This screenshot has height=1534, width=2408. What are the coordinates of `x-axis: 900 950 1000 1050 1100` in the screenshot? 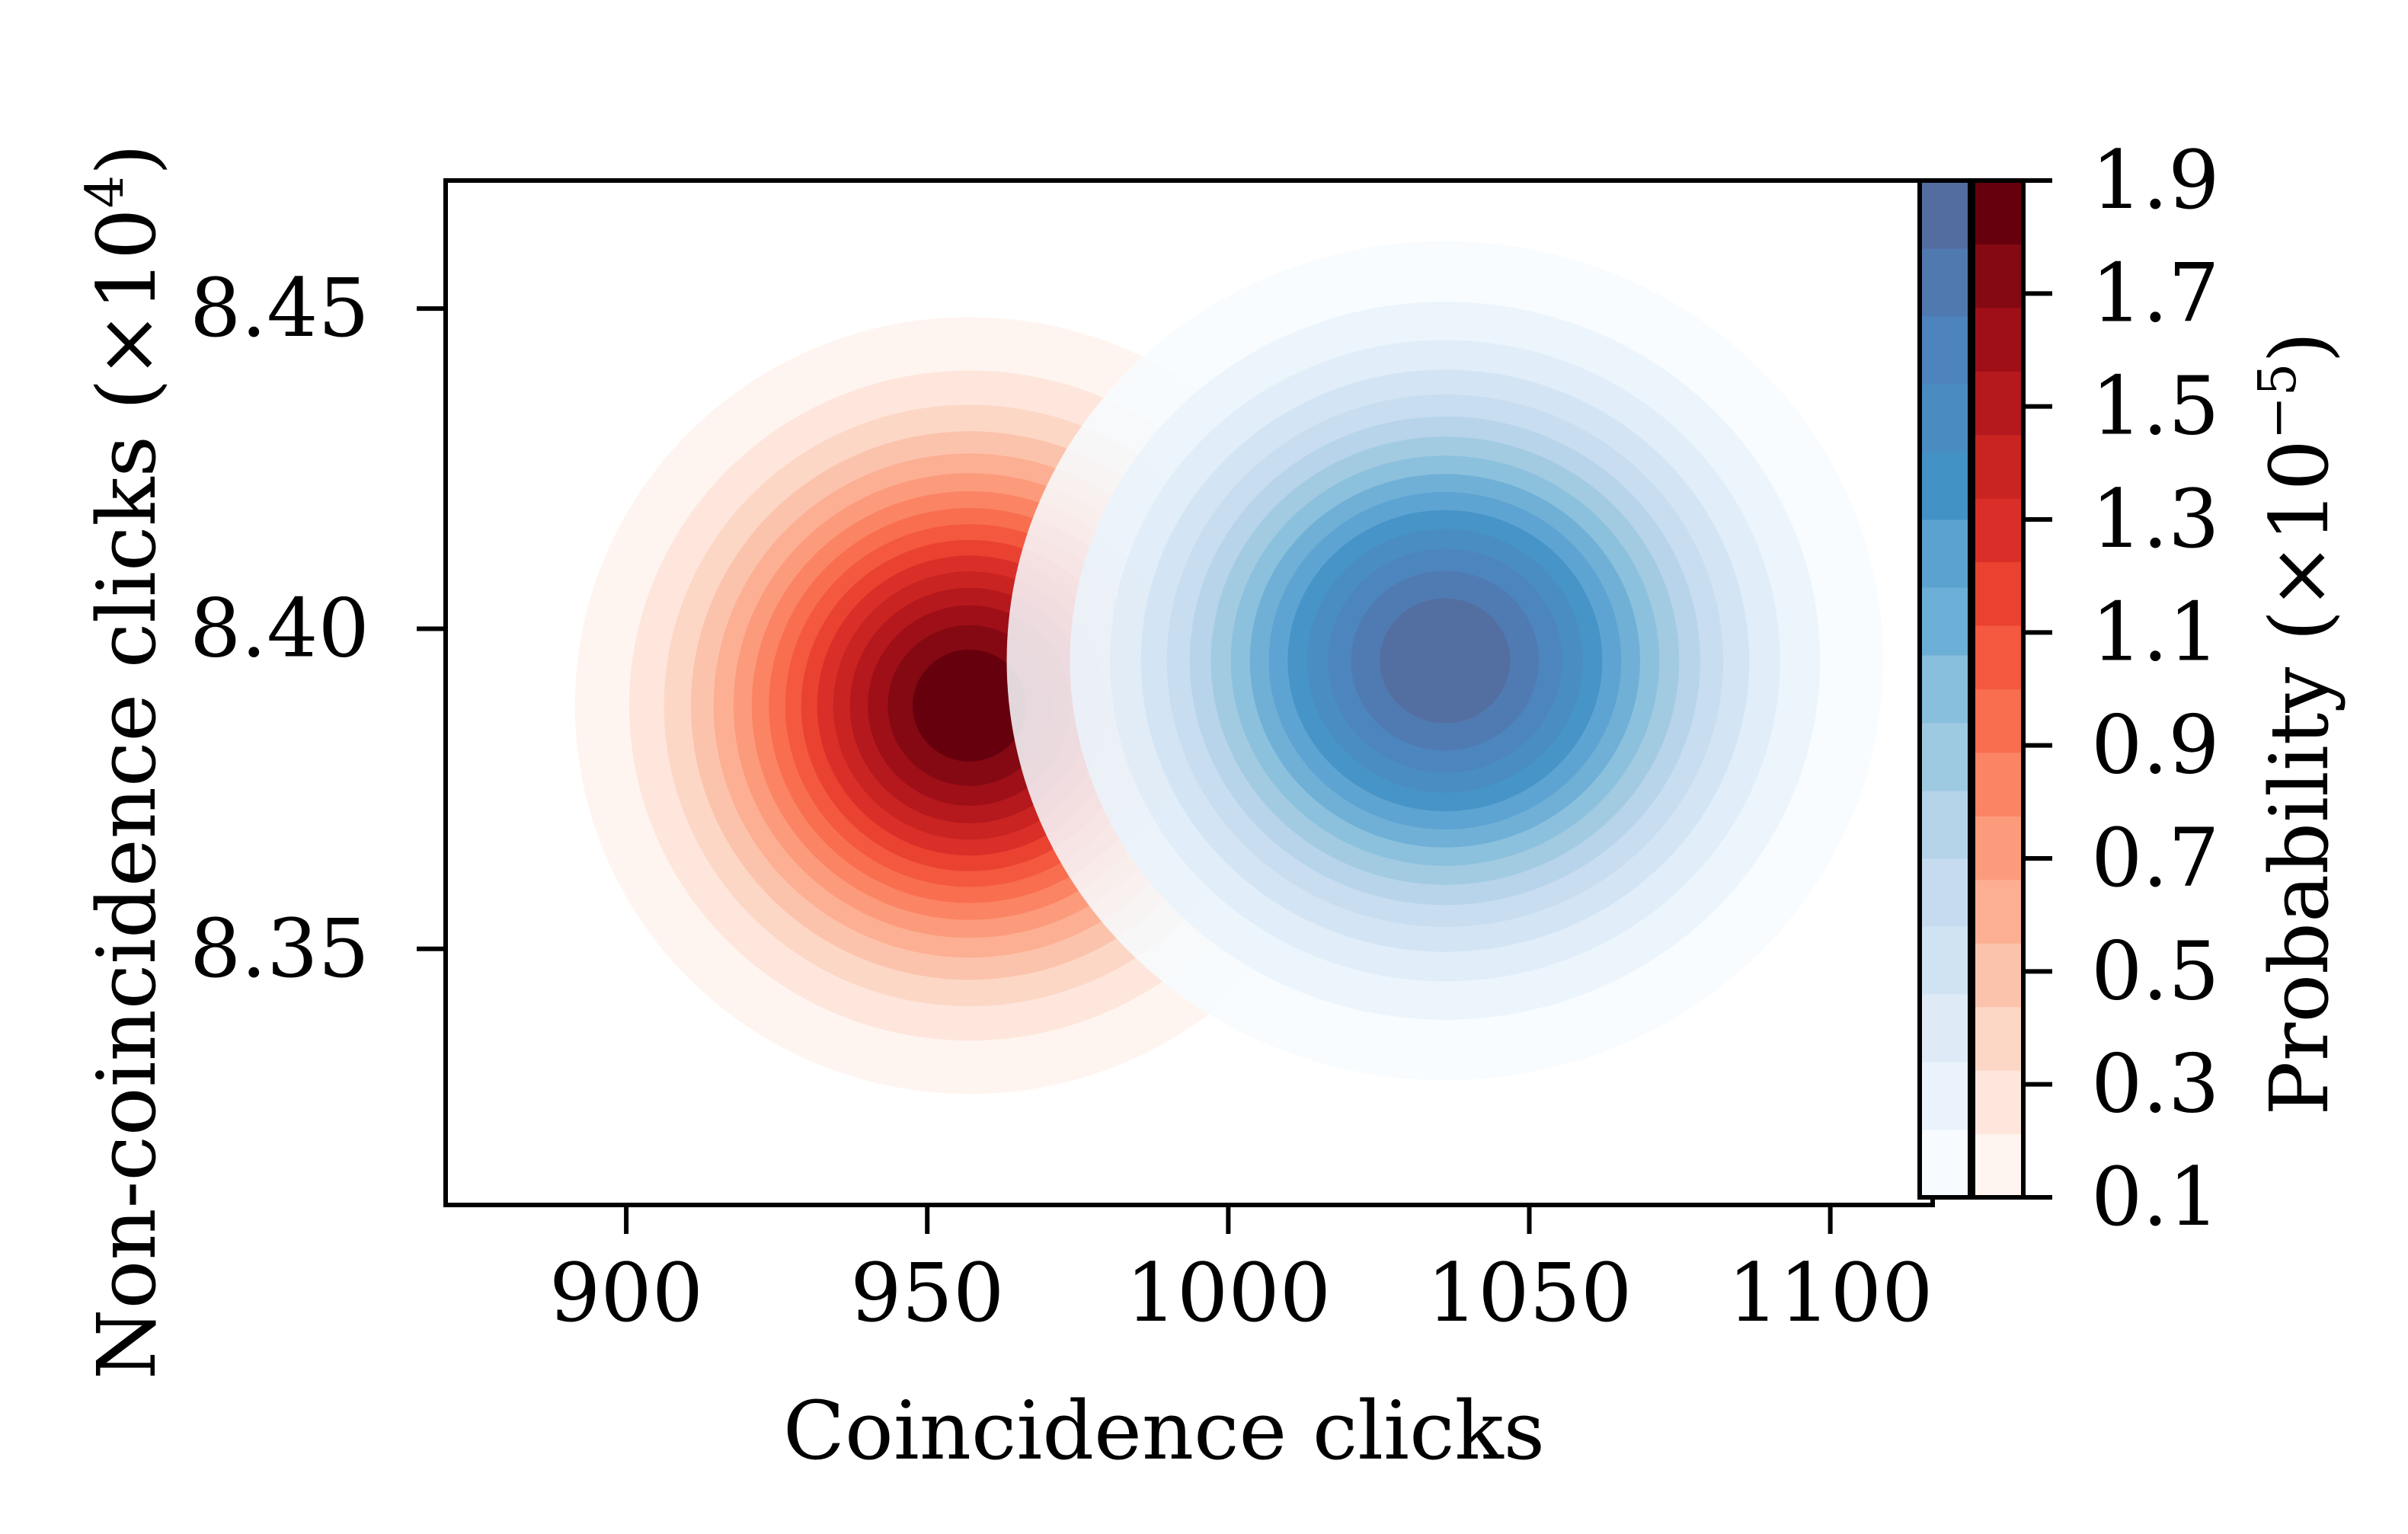 It's located at (1241, 1272).